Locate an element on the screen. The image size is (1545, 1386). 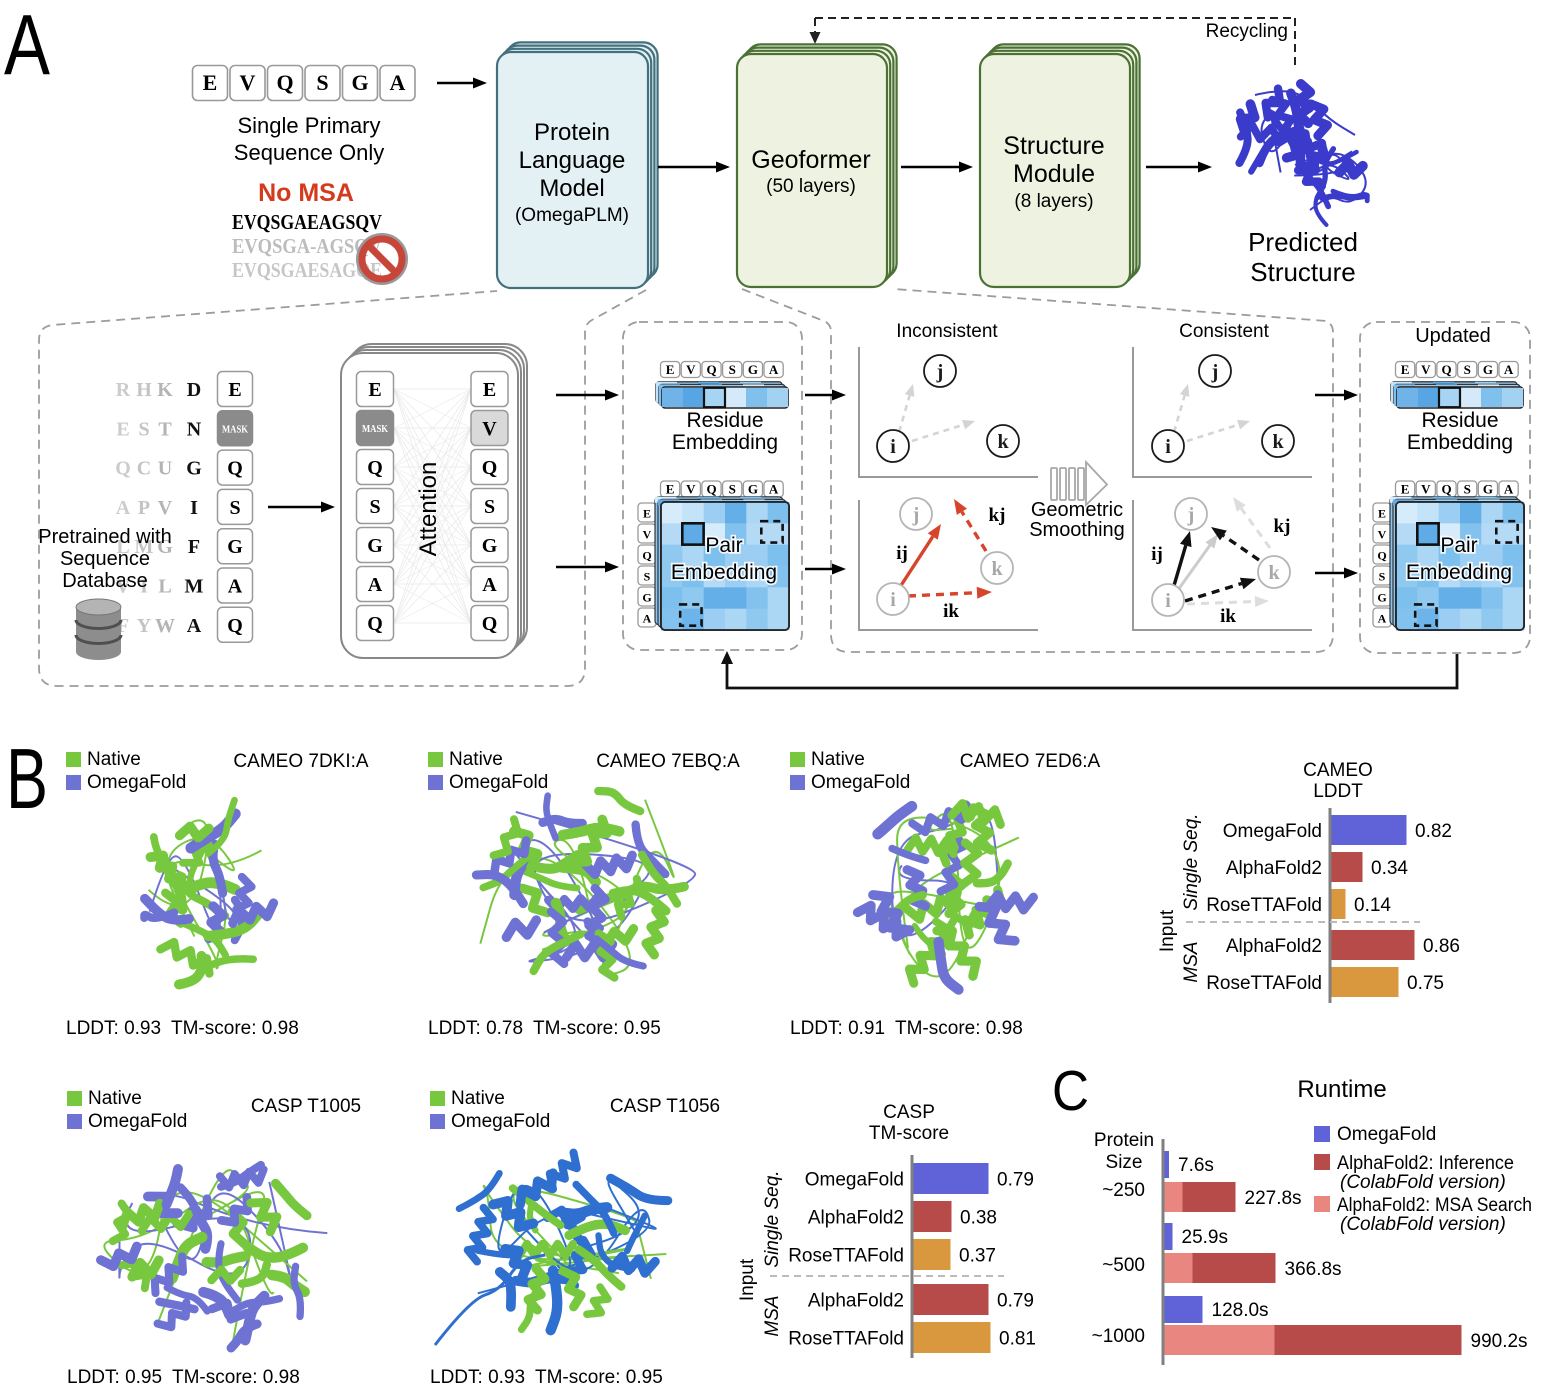
svg-text: CAMEO 7DKI:A is located at coordinates (300, 761).